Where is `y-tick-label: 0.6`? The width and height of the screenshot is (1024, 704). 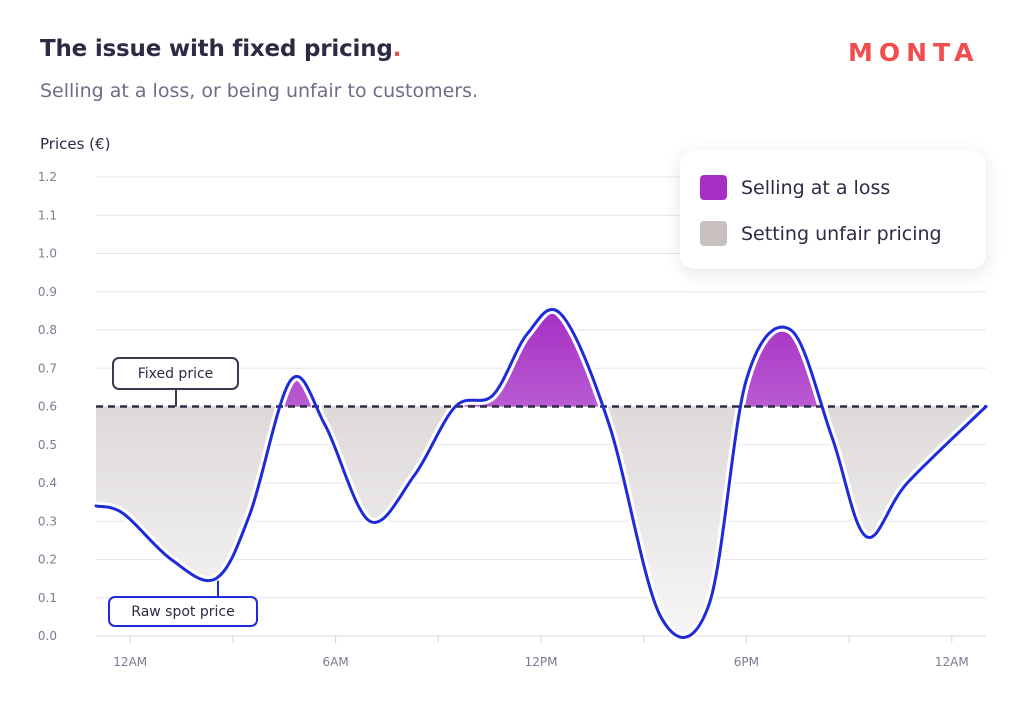 y-tick-label: 0.6 is located at coordinates (47, 407).